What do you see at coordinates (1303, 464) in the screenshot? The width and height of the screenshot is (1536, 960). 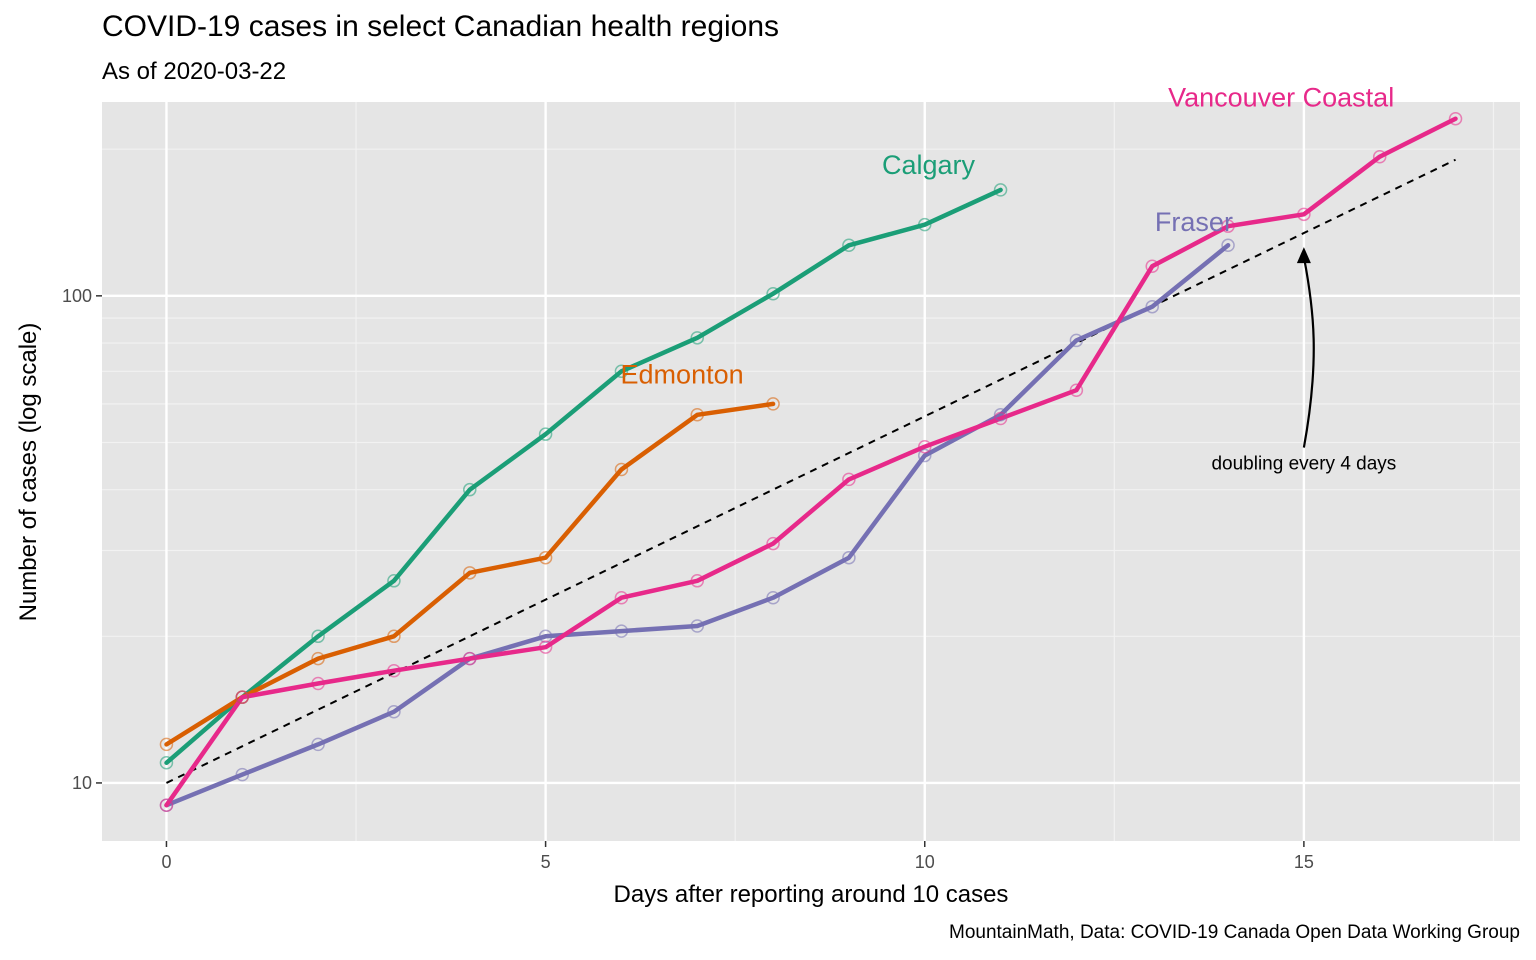 I see `doubling-annotation-label: doubling every 4 days` at bounding box center [1303, 464].